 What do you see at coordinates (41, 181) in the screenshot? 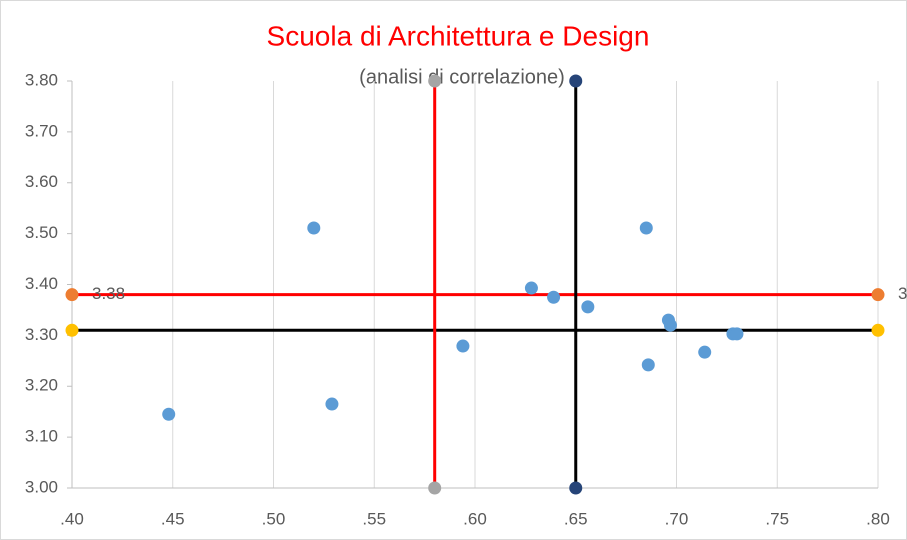
I see `y-tick-label: 3.60` at bounding box center [41, 181].